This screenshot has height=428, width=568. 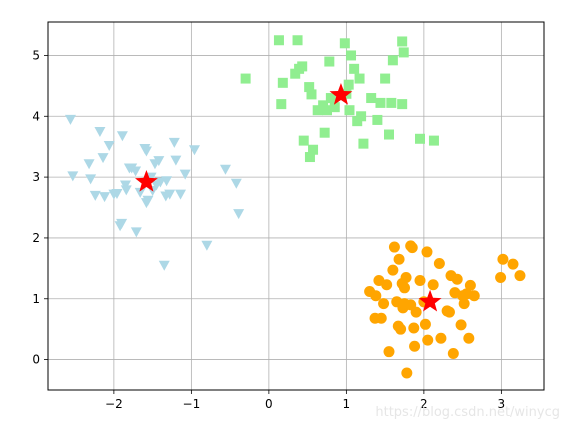 I want to click on y-tick-label: 2, so click(x=36, y=238).